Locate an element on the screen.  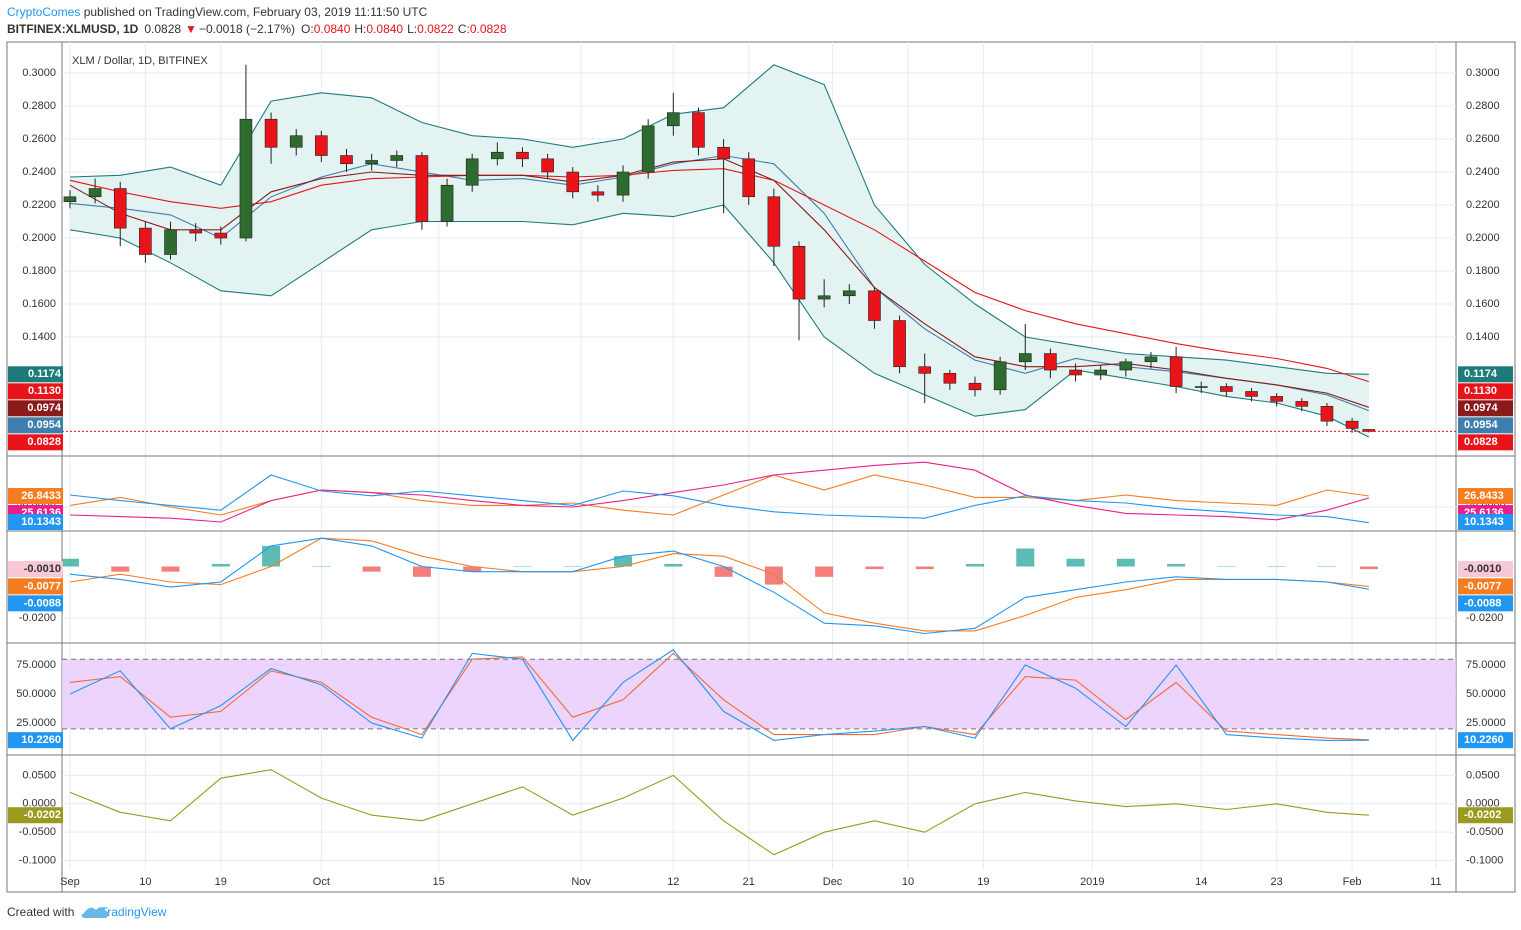
badge-label: 0.0954 is located at coordinates (44, 425).